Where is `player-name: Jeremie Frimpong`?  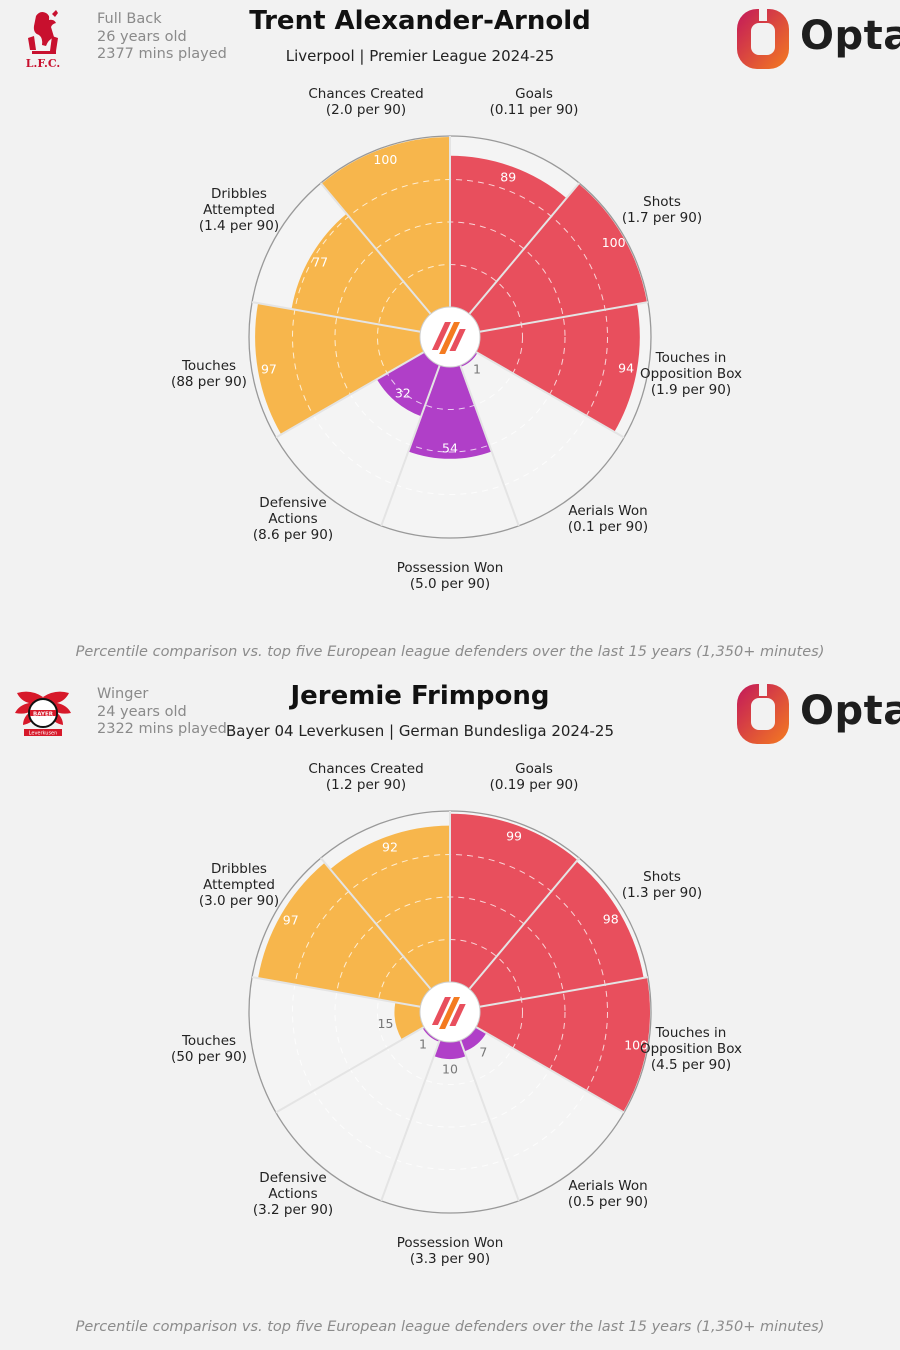
player-name: Jeremie Frimpong is located at coordinates (420, 696).